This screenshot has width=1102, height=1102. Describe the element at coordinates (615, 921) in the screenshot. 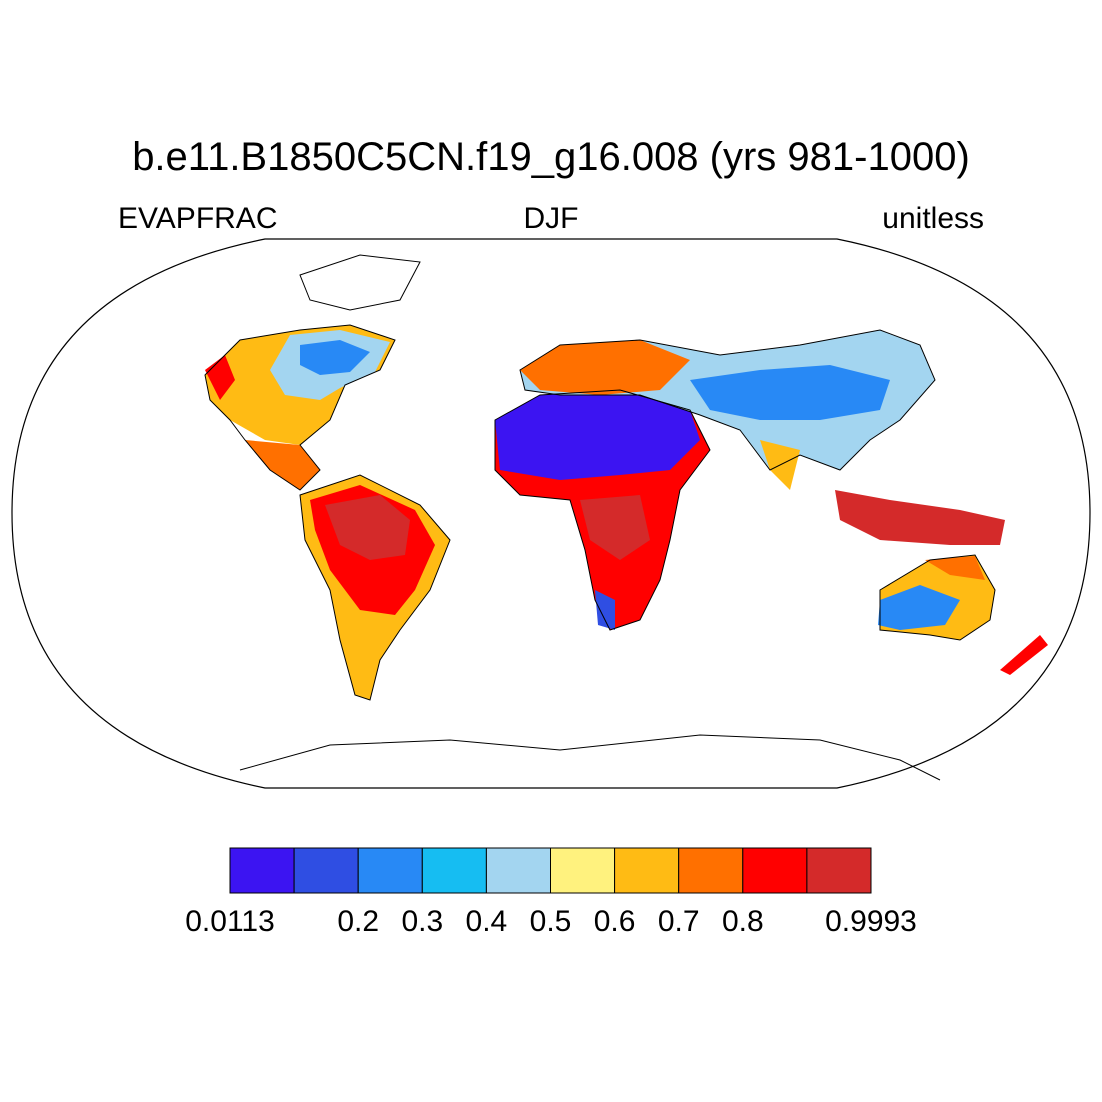

I see `colorbar-label: 0.6` at that location.